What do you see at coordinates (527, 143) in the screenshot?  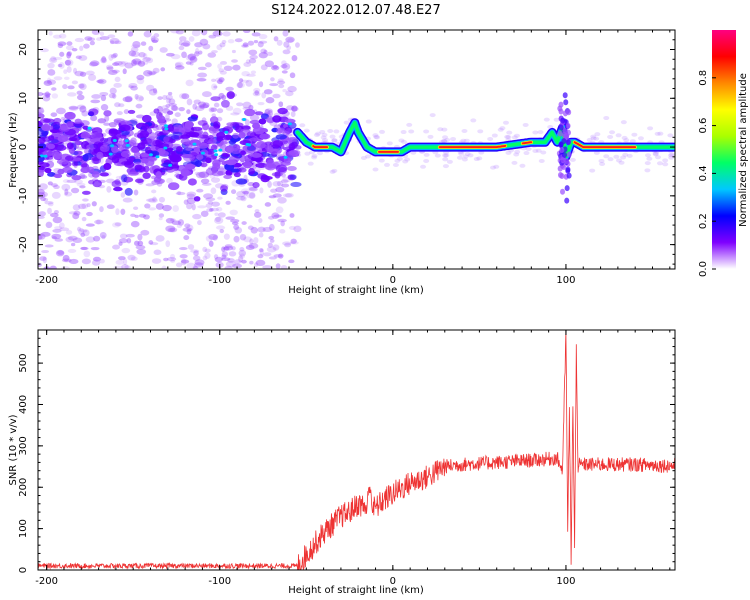 I see `spectrogram-hot-segment` at bounding box center [527, 143].